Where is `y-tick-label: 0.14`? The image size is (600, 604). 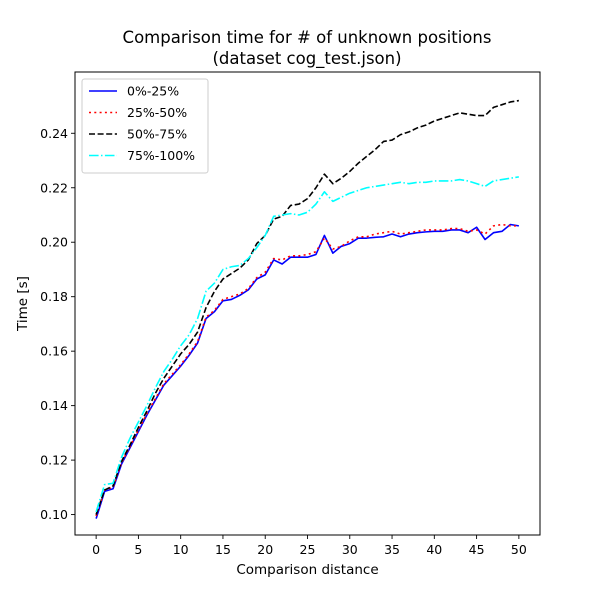 y-tick-label: 0.14 is located at coordinates (54, 405).